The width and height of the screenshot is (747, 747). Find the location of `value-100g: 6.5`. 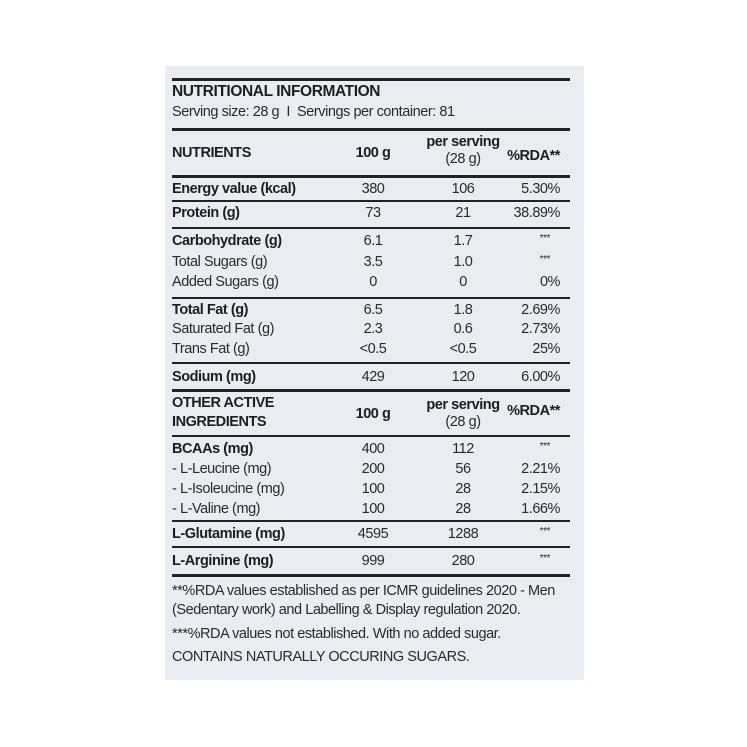

value-100g: 6.5 is located at coordinates (373, 310).